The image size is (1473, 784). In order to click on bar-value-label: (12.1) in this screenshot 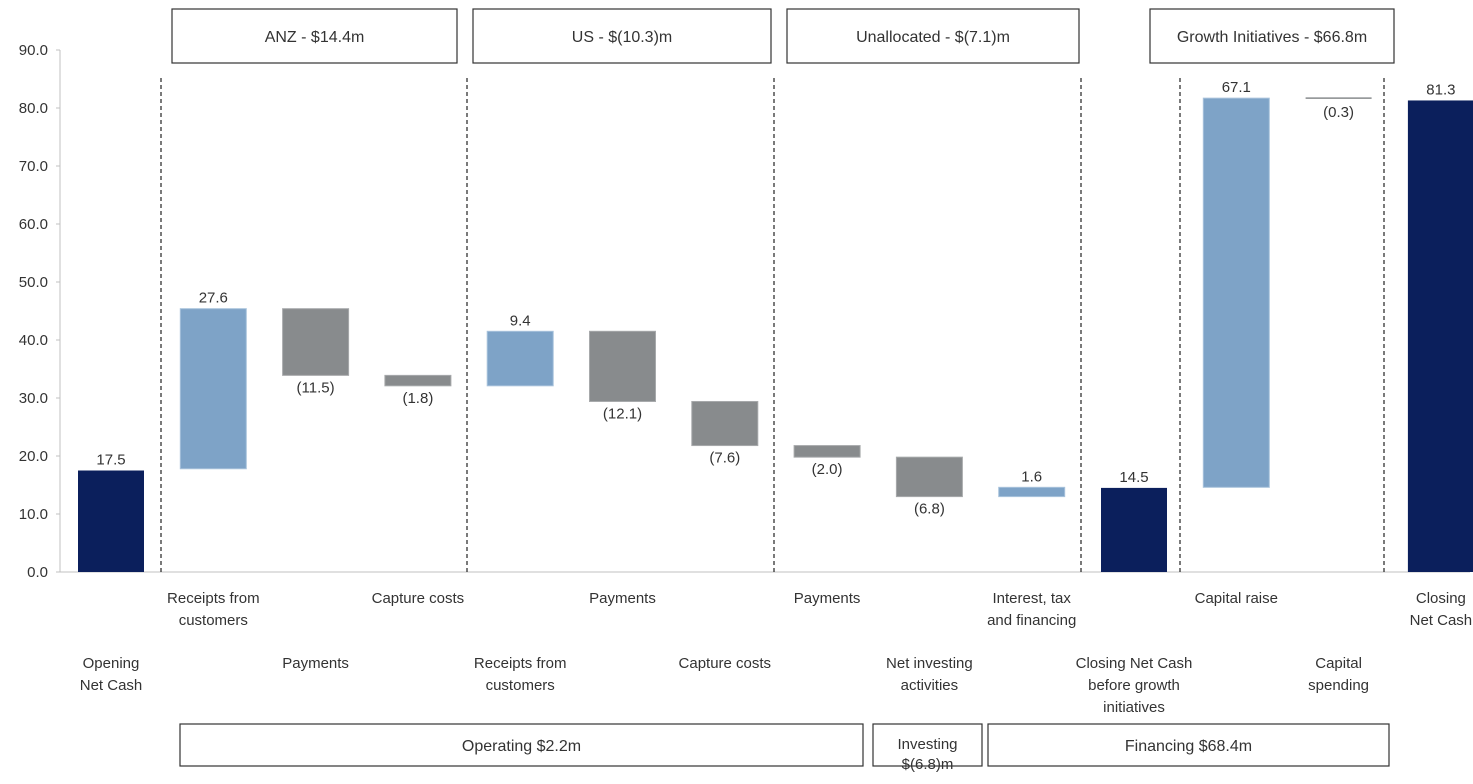, I will do `click(622, 413)`.